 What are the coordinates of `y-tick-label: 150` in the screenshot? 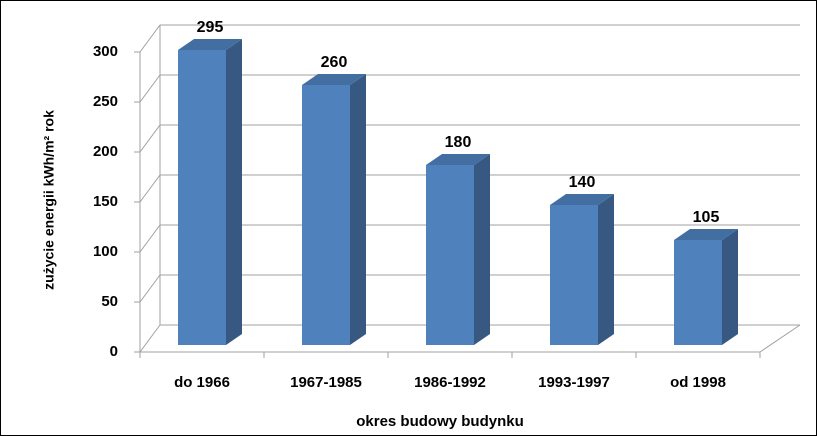 It's located at (105, 201).